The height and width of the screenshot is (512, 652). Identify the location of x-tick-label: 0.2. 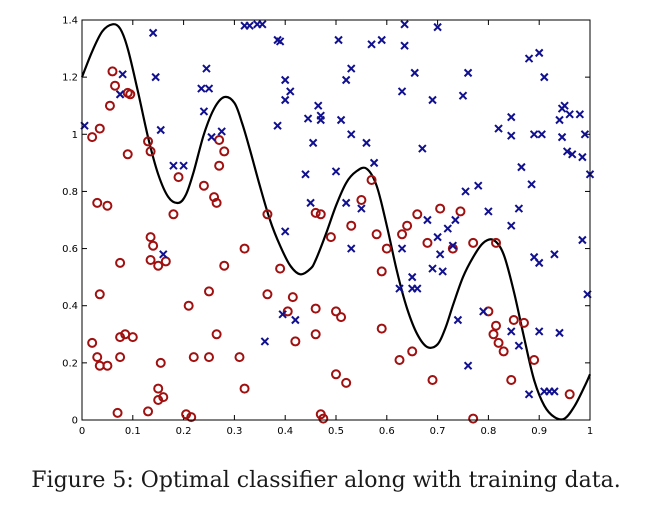
(184, 431).